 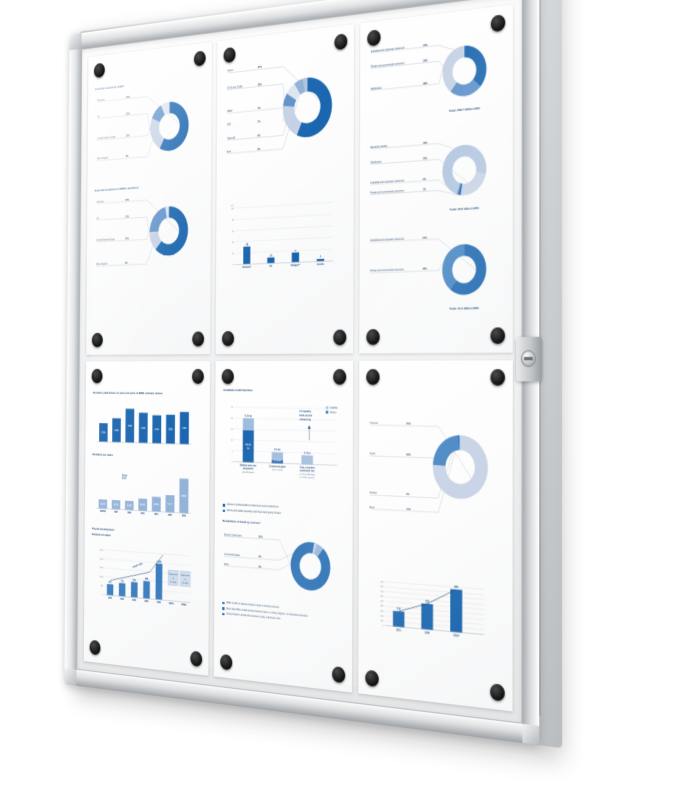 What do you see at coordinates (373, 454) in the screenshot?
I see `slice-label: Hydro` at bounding box center [373, 454].